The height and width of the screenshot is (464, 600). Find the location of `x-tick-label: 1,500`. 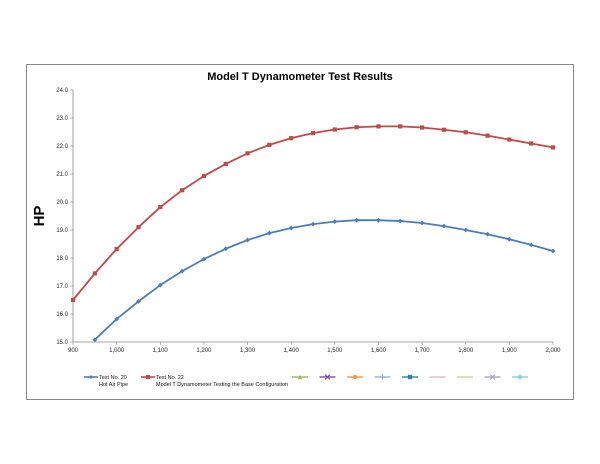

x-tick-label: 1,500 is located at coordinates (335, 351).